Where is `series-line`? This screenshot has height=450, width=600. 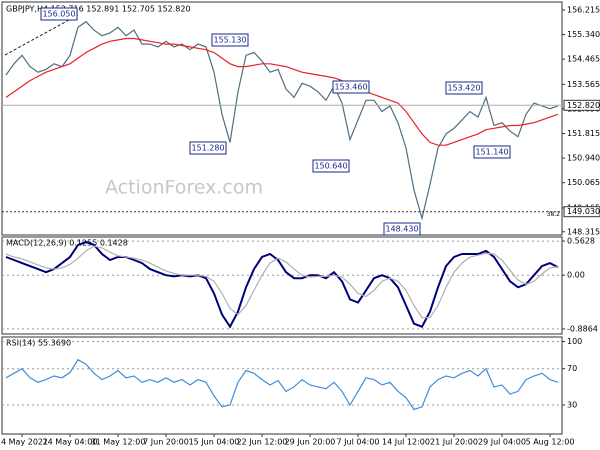 series-line is located at coordinates (282, 384).